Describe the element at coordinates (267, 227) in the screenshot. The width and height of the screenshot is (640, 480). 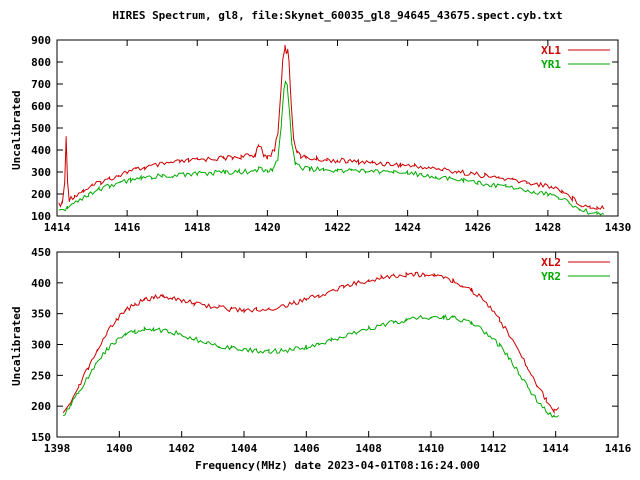
I see `x-tick-label: 1420` at that location.